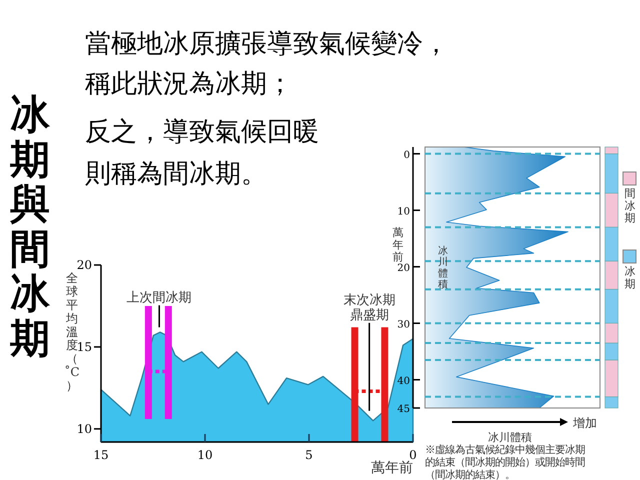 The image size is (640, 480). What do you see at coordinates (443, 268) in the screenshot?
I see `annotation: 冰川體積` at bounding box center [443, 268].